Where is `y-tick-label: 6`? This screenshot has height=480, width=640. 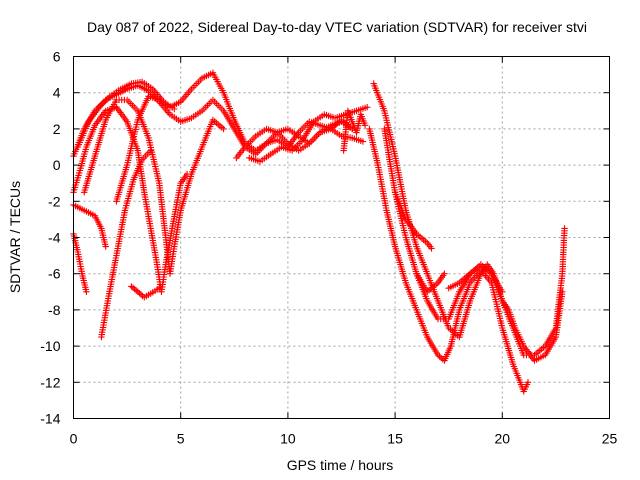 y-tick-label: 6 is located at coordinates (57, 57).